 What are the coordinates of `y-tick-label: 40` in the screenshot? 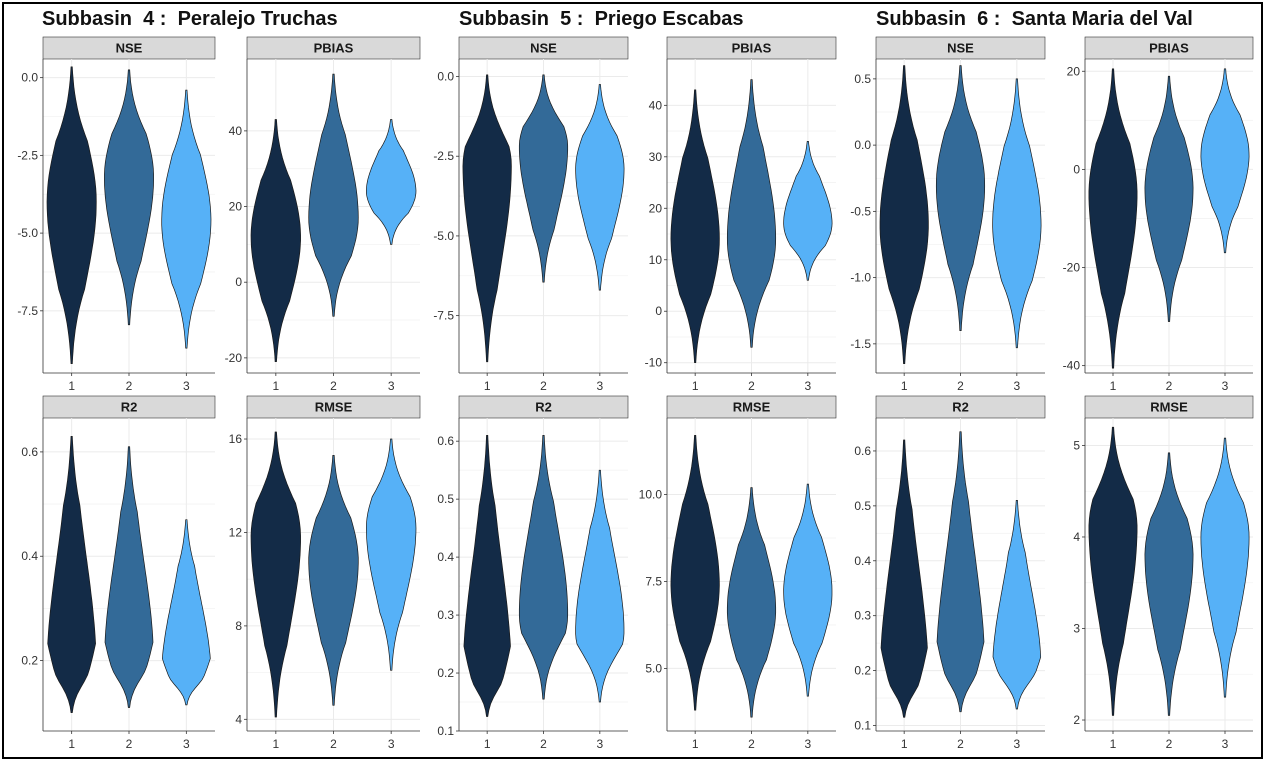 It's located at (236, 131).